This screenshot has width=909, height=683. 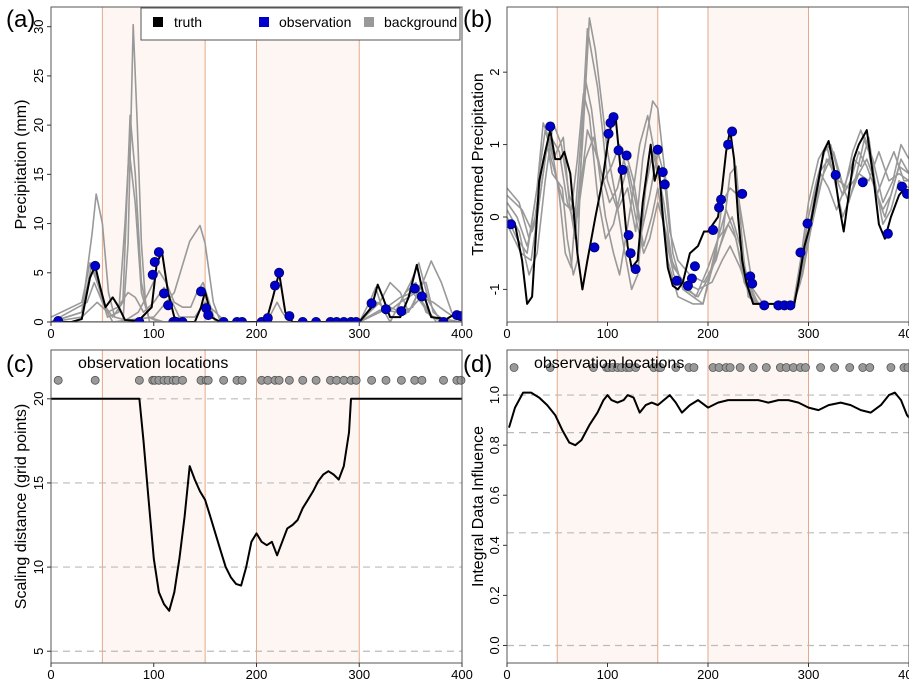 I want to click on y-tick-label: 0.2, so click(x=494, y=595).